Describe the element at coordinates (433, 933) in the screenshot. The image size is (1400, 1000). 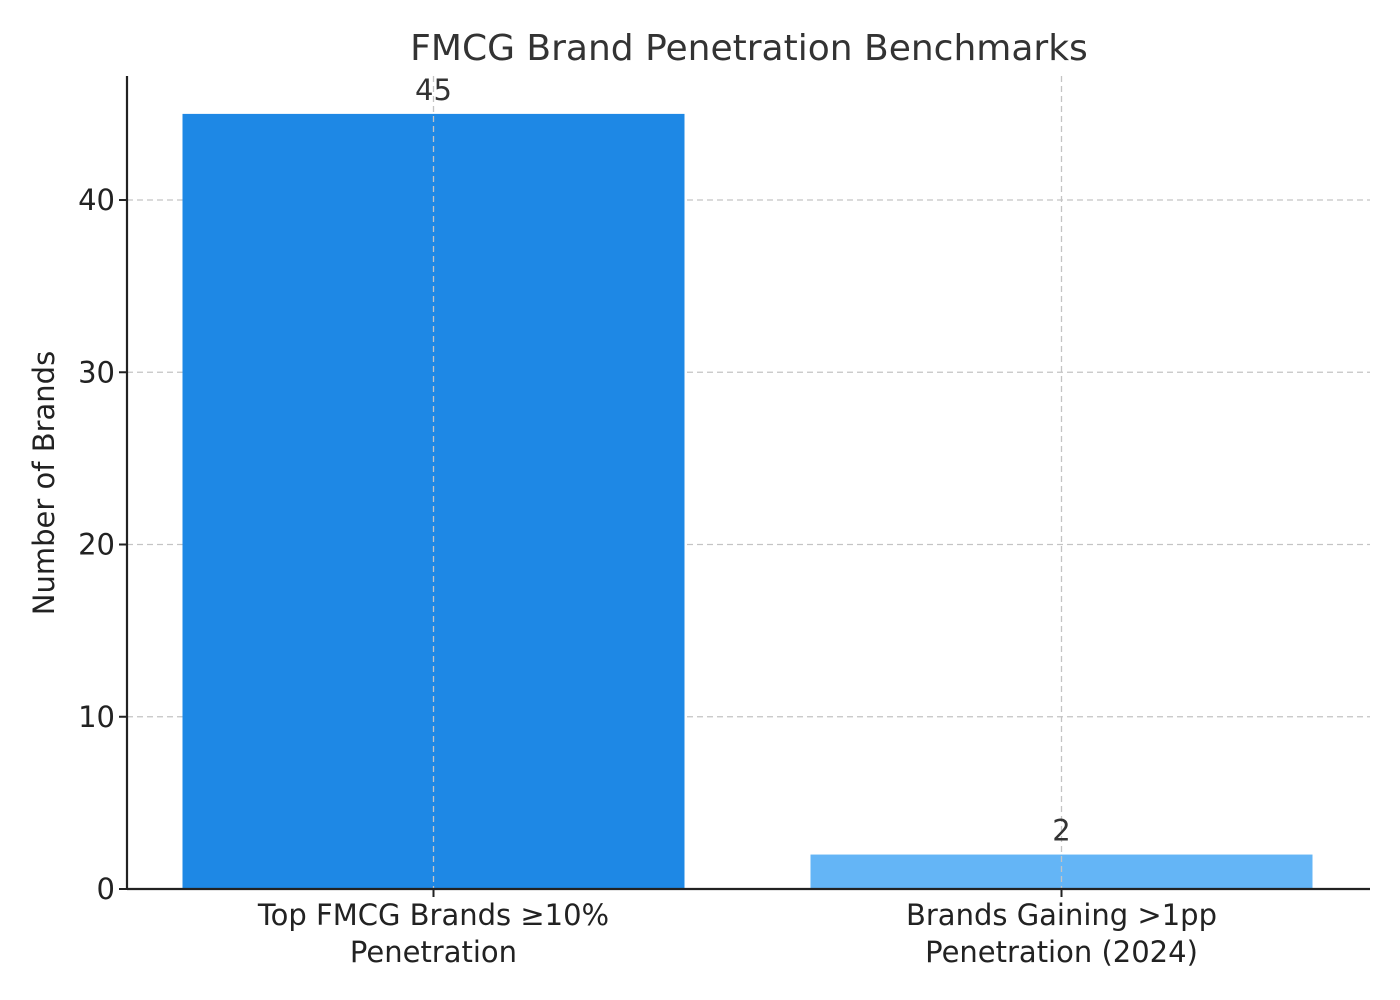
I see `x-tick-label: Top FMCG Brands ≥10% Penetration` at that location.